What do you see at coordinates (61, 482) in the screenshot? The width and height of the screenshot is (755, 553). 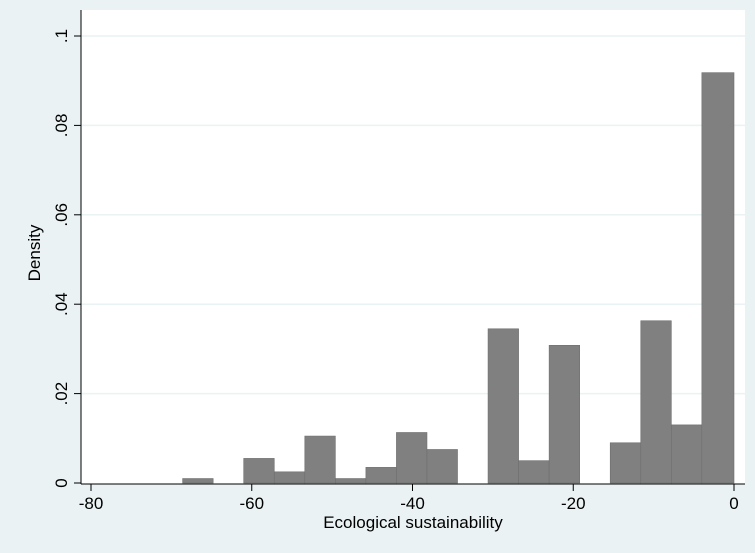 I see `y-tick-label: 0` at bounding box center [61, 482].